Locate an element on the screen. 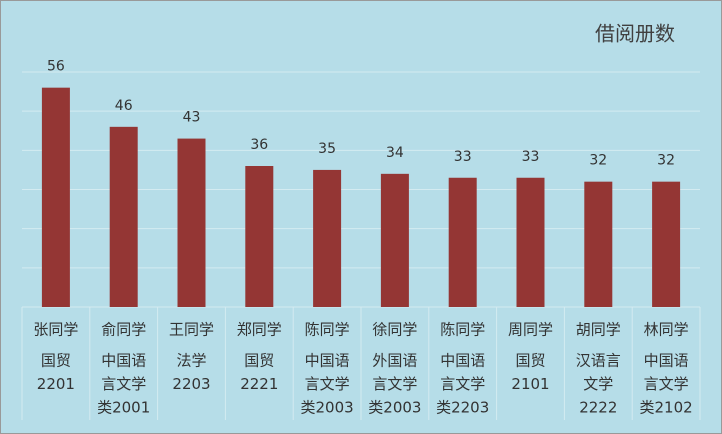 This screenshot has width=722, height=434. data-label: 34 is located at coordinates (395, 153).